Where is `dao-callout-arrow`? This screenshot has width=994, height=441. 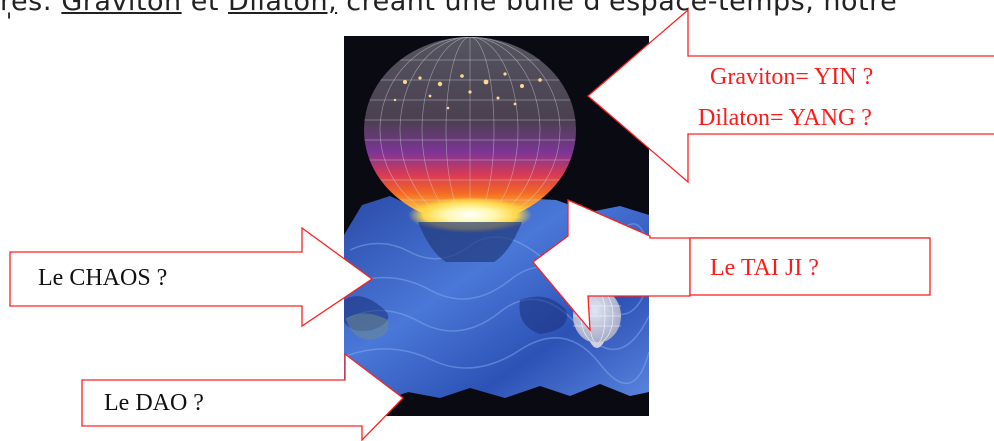
dao-callout-arrow is located at coordinates (242, 396).